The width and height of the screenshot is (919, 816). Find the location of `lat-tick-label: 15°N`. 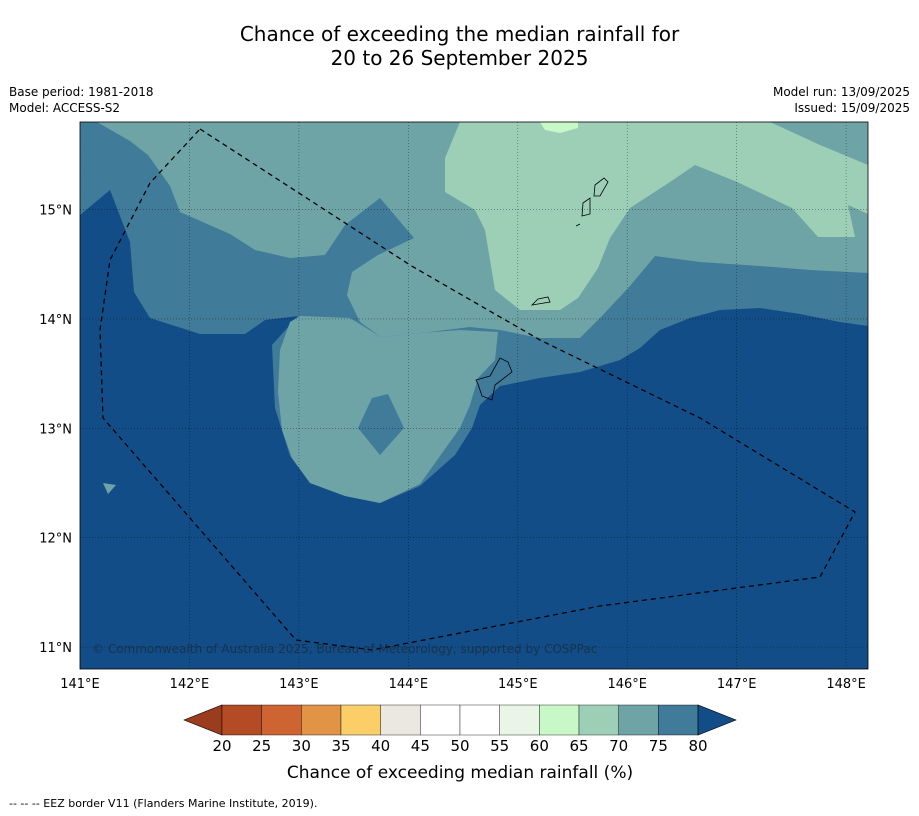

lat-tick-label: 15°N is located at coordinates (55, 211).